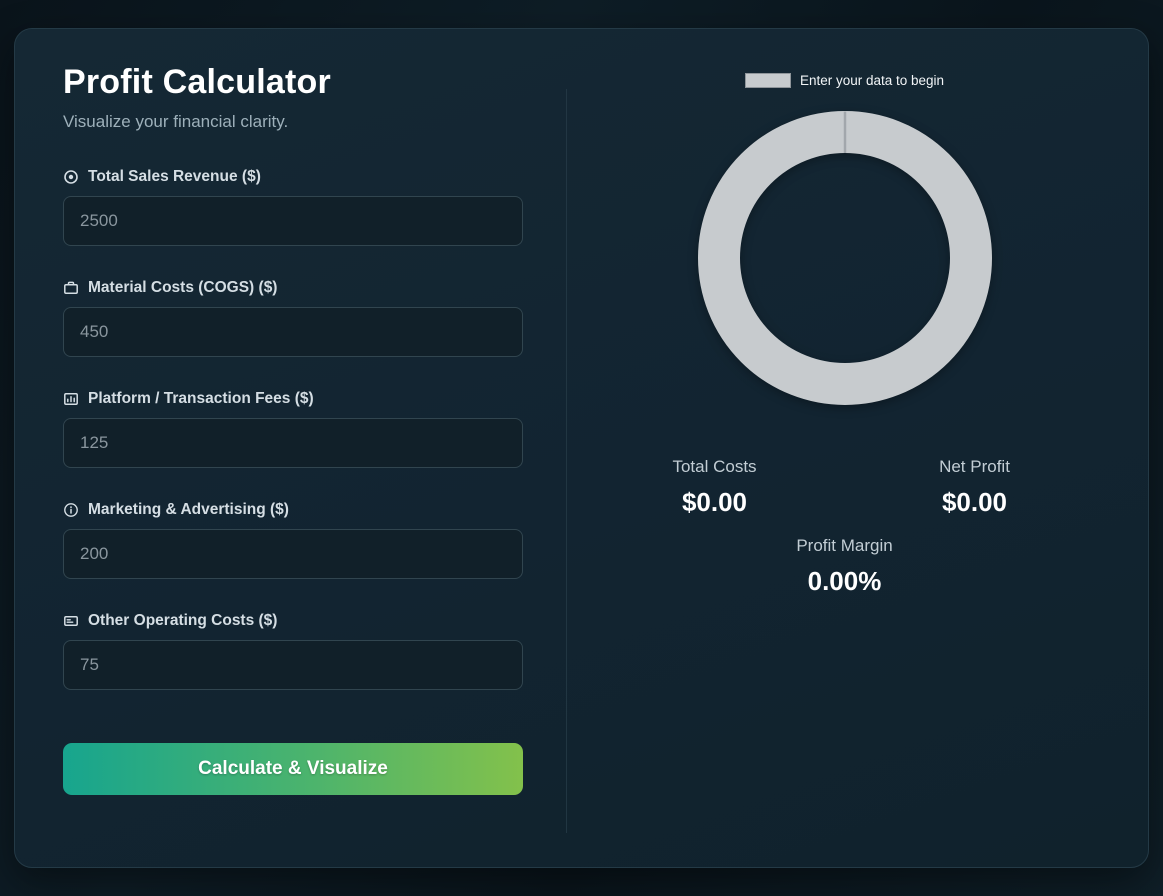 This screenshot has height=896, width=1163. I want to click on field-platform-fees: Platform / Transaction Fees ($), so click(293, 429).